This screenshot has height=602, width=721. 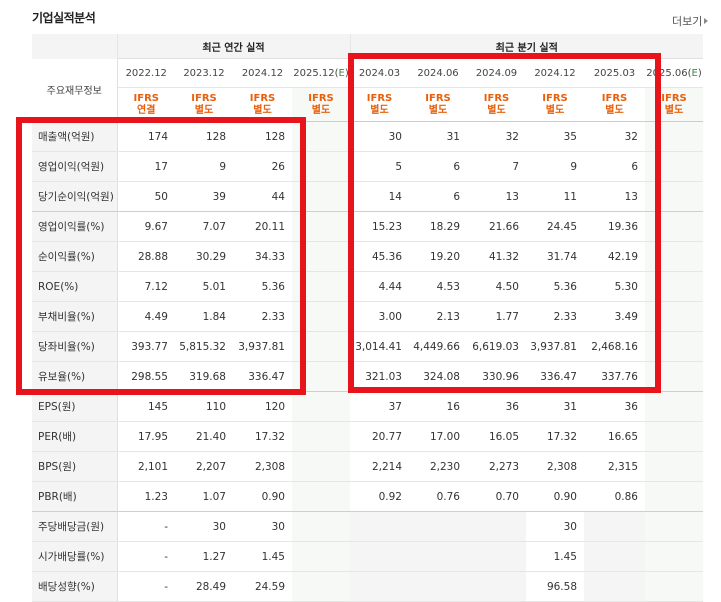 What do you see at coordinates (614, 226) in the screenshot?
I see `cell-value: 19.36` at bounding box center [614, 226].